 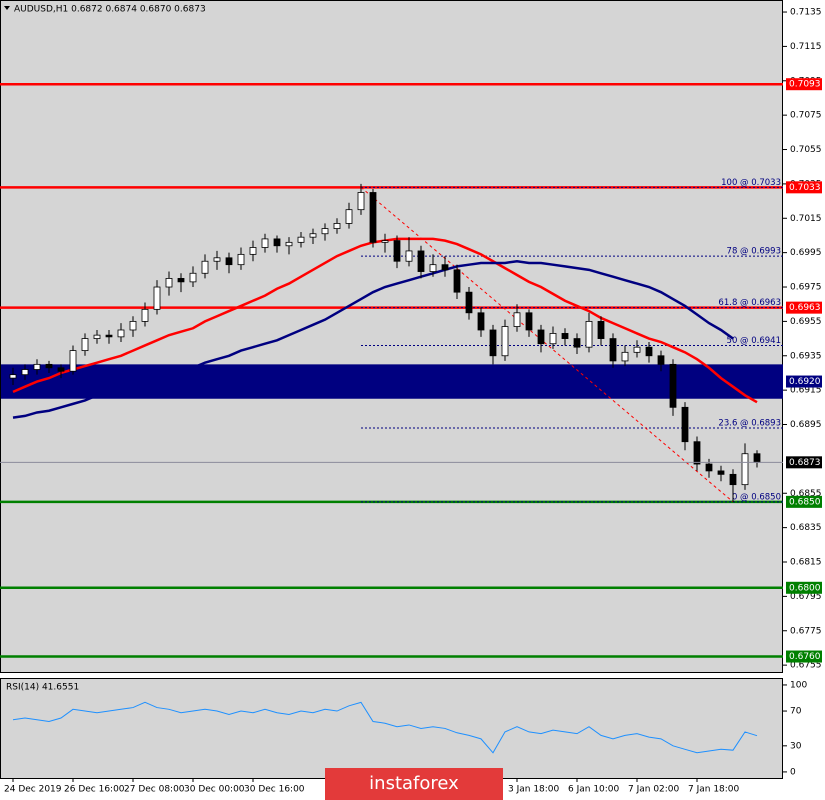 What do you see at coordinates (110, 10) in the screenshot?
I see `chart-title: AUDUSD,H1 0.6872 0.6874 0.6870 0.6873` at bounding box center [110, 10].